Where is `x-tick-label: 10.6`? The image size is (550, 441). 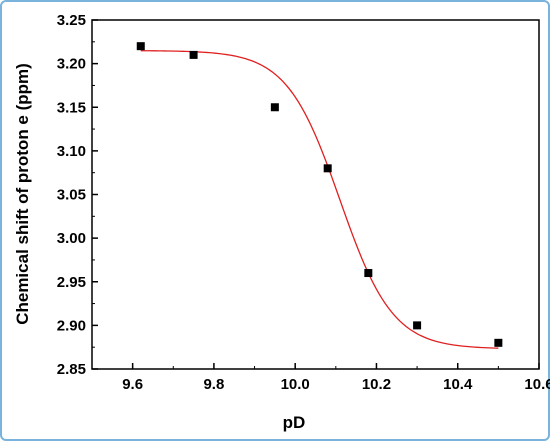 x-tick-label: 10.6 is located at coordinates (537, 384).